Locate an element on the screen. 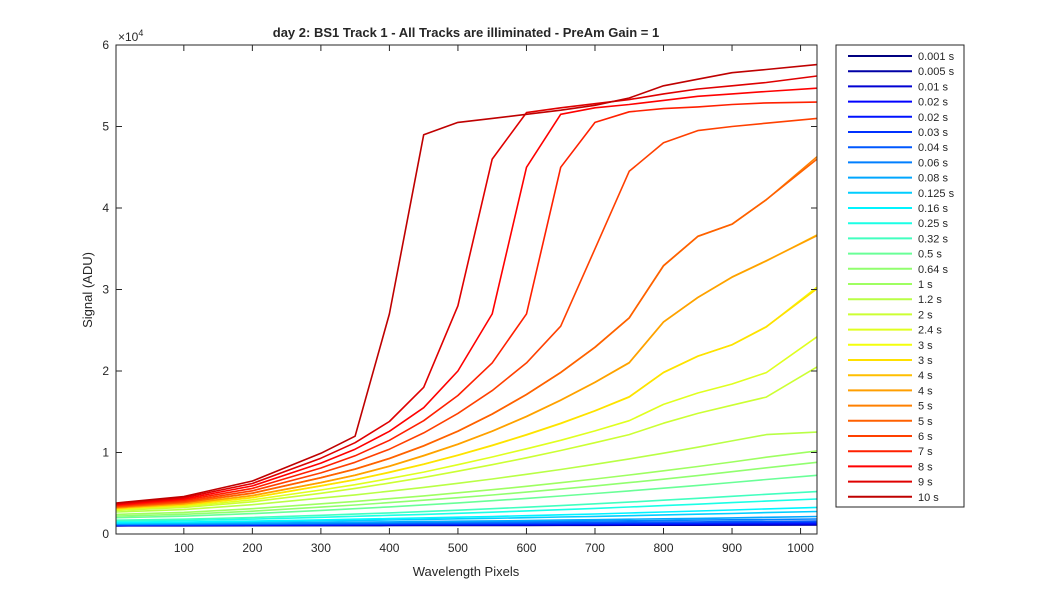 This screenshot has width=1050, height=600. legend-box is located at coordinates (900, 276).